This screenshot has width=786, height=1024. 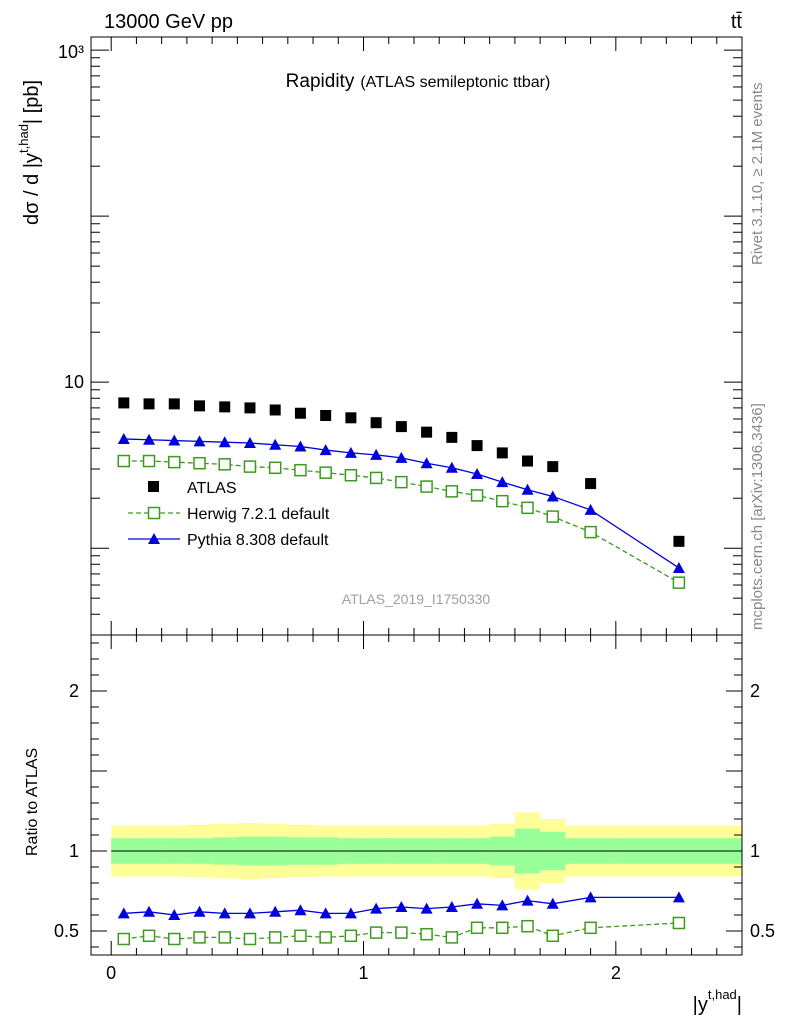 What do you see at coordinates (154, 538) in the screenshot?
I see `legend-marker-pythia` at bounding box center [154, 538].